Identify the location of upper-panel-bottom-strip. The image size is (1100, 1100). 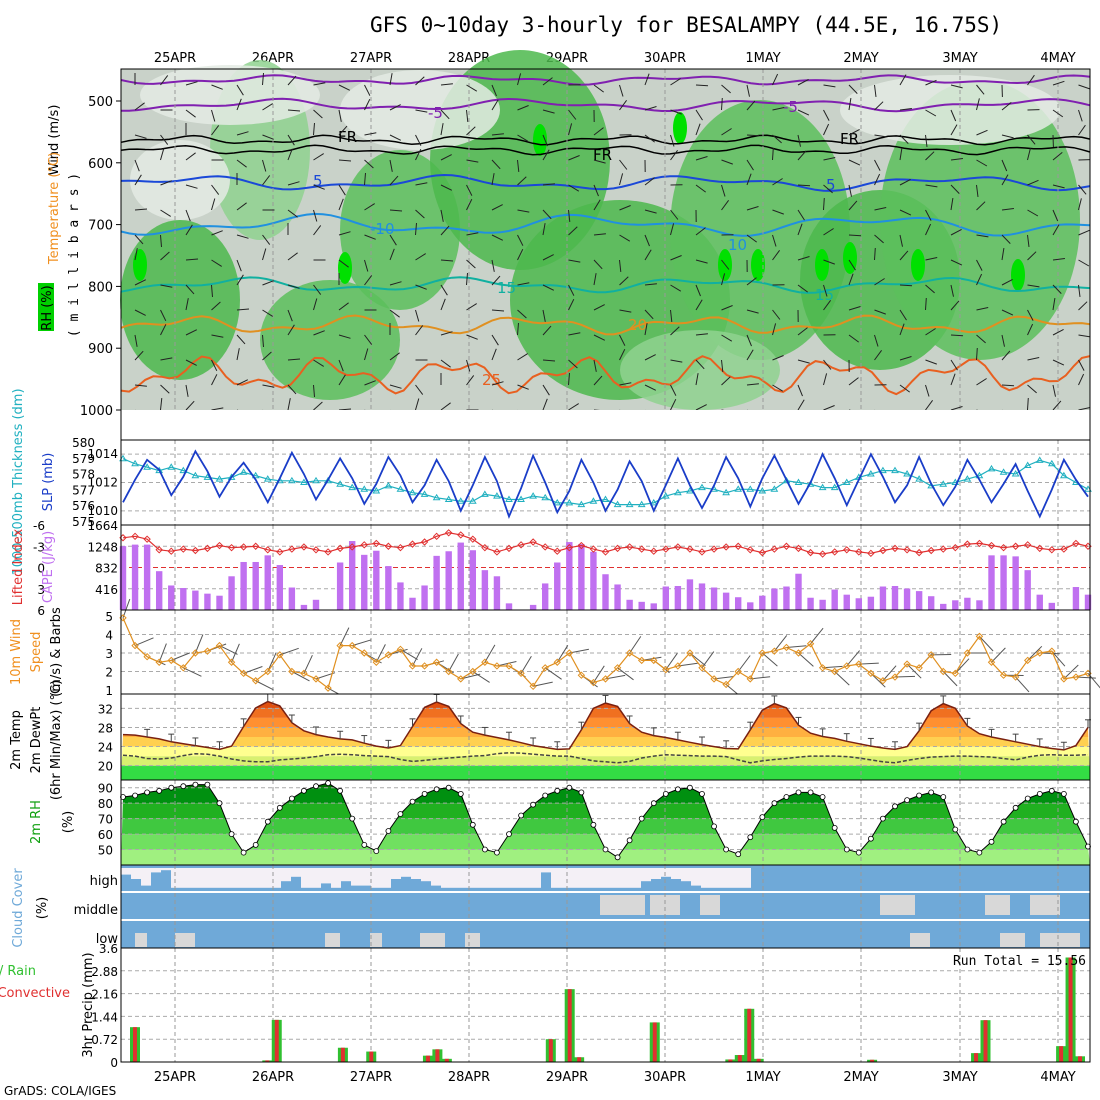
(605, 425).